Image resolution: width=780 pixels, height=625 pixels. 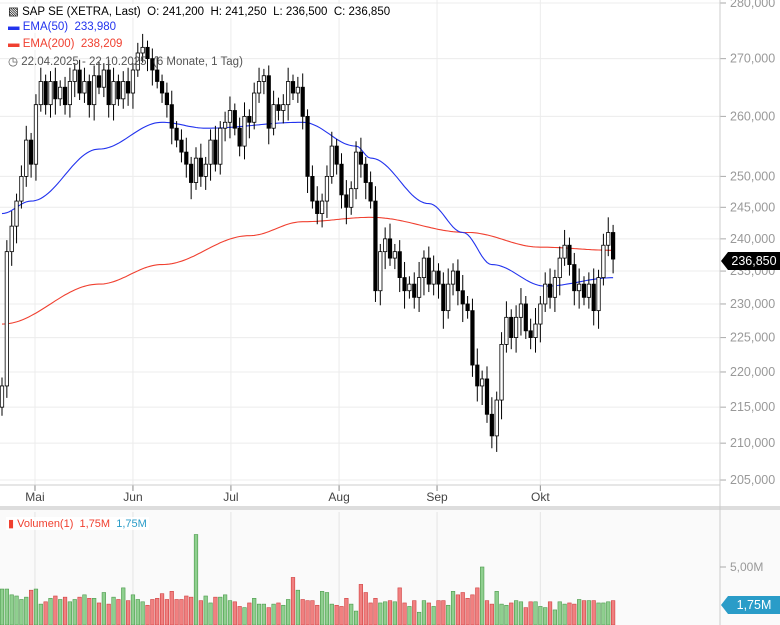 I want to click on y-tick-label: 215,000, so click(x=752, y=407).